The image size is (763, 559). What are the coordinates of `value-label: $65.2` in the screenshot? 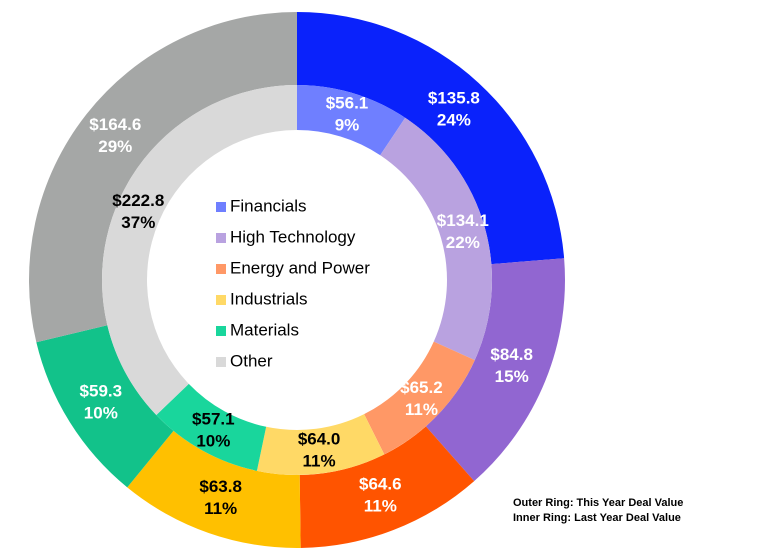 It's located at (421, 387).